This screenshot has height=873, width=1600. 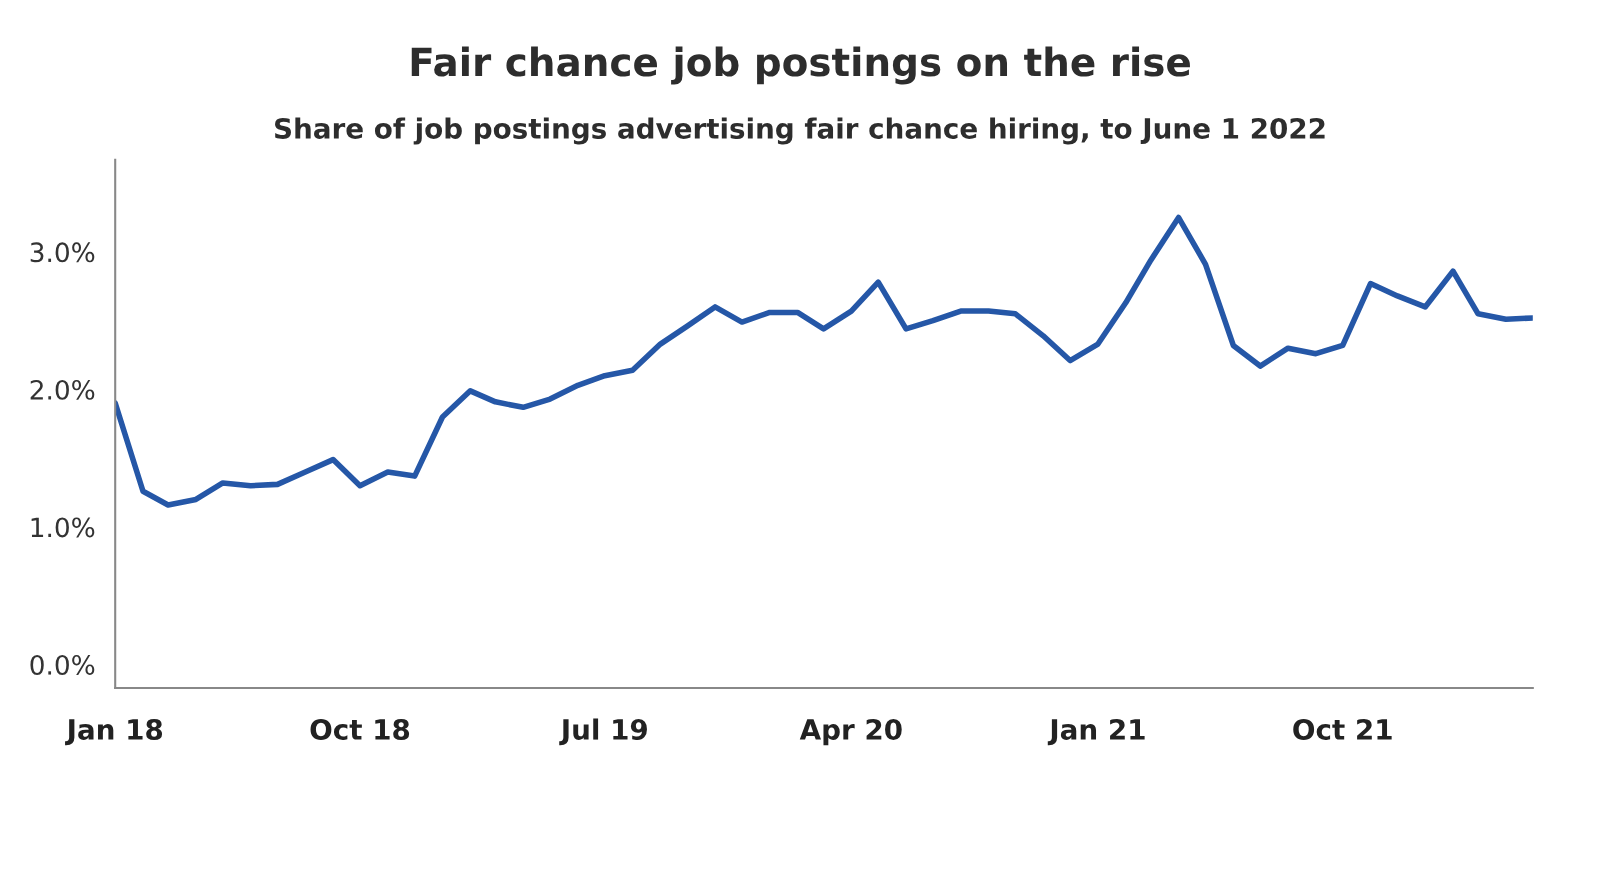 I want to click on x-tick-label: Apr 20, so click(x=850, y=732).